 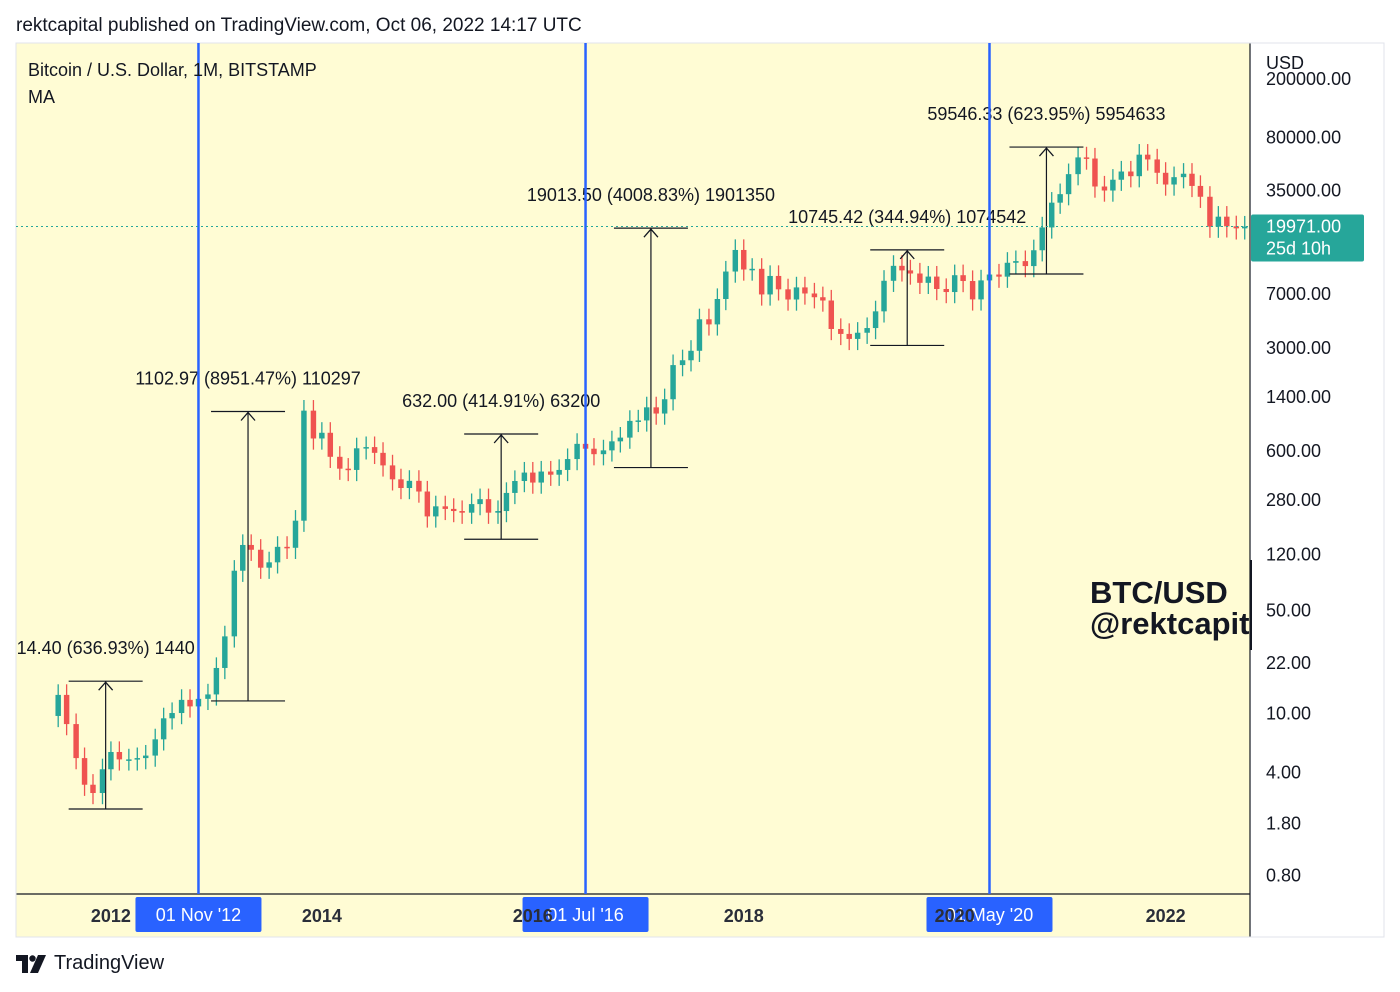 What do you see at coordinates (1046, 189) in the screenshot?
I see `measurement: 59546.33 (623.95%) 5954633` at bounding box center [1046, 189].